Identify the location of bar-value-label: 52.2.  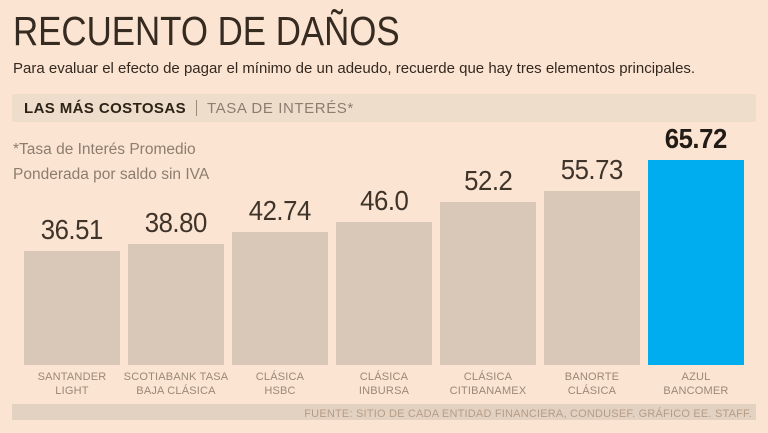
(488, 180).